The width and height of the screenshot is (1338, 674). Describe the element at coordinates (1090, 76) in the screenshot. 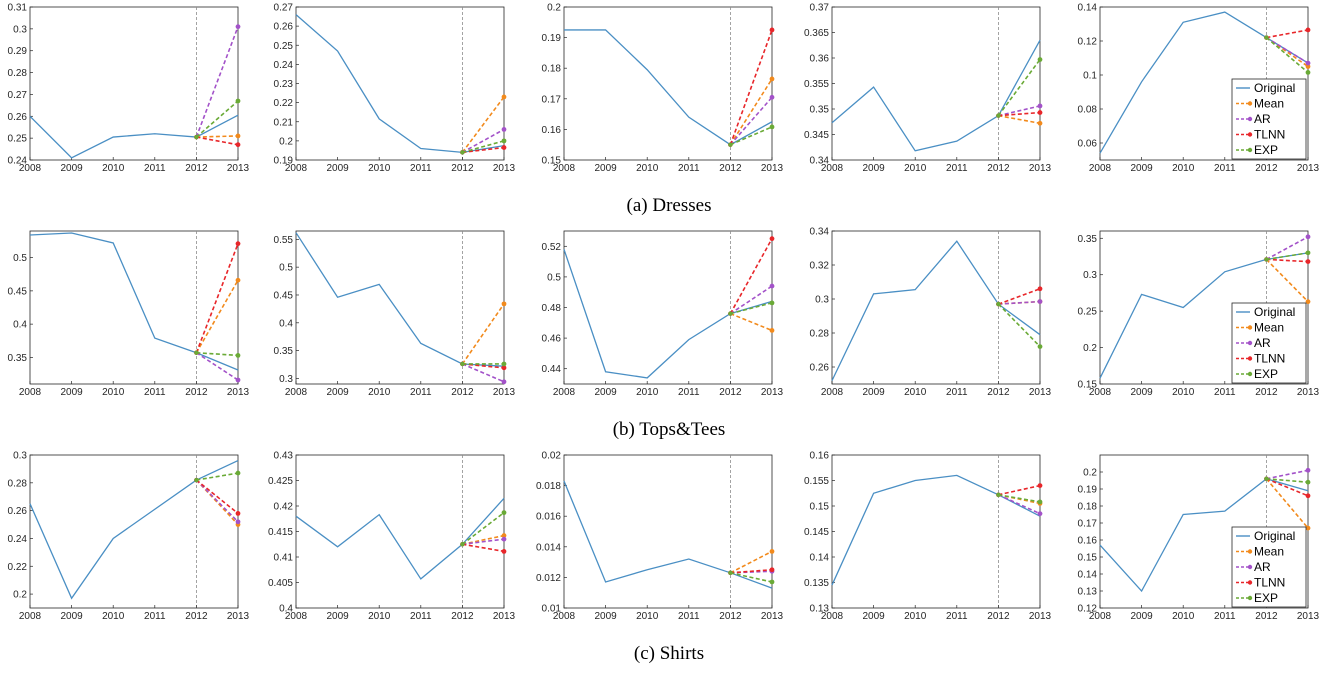

I see `y-tick-label: 0.1` at that location.